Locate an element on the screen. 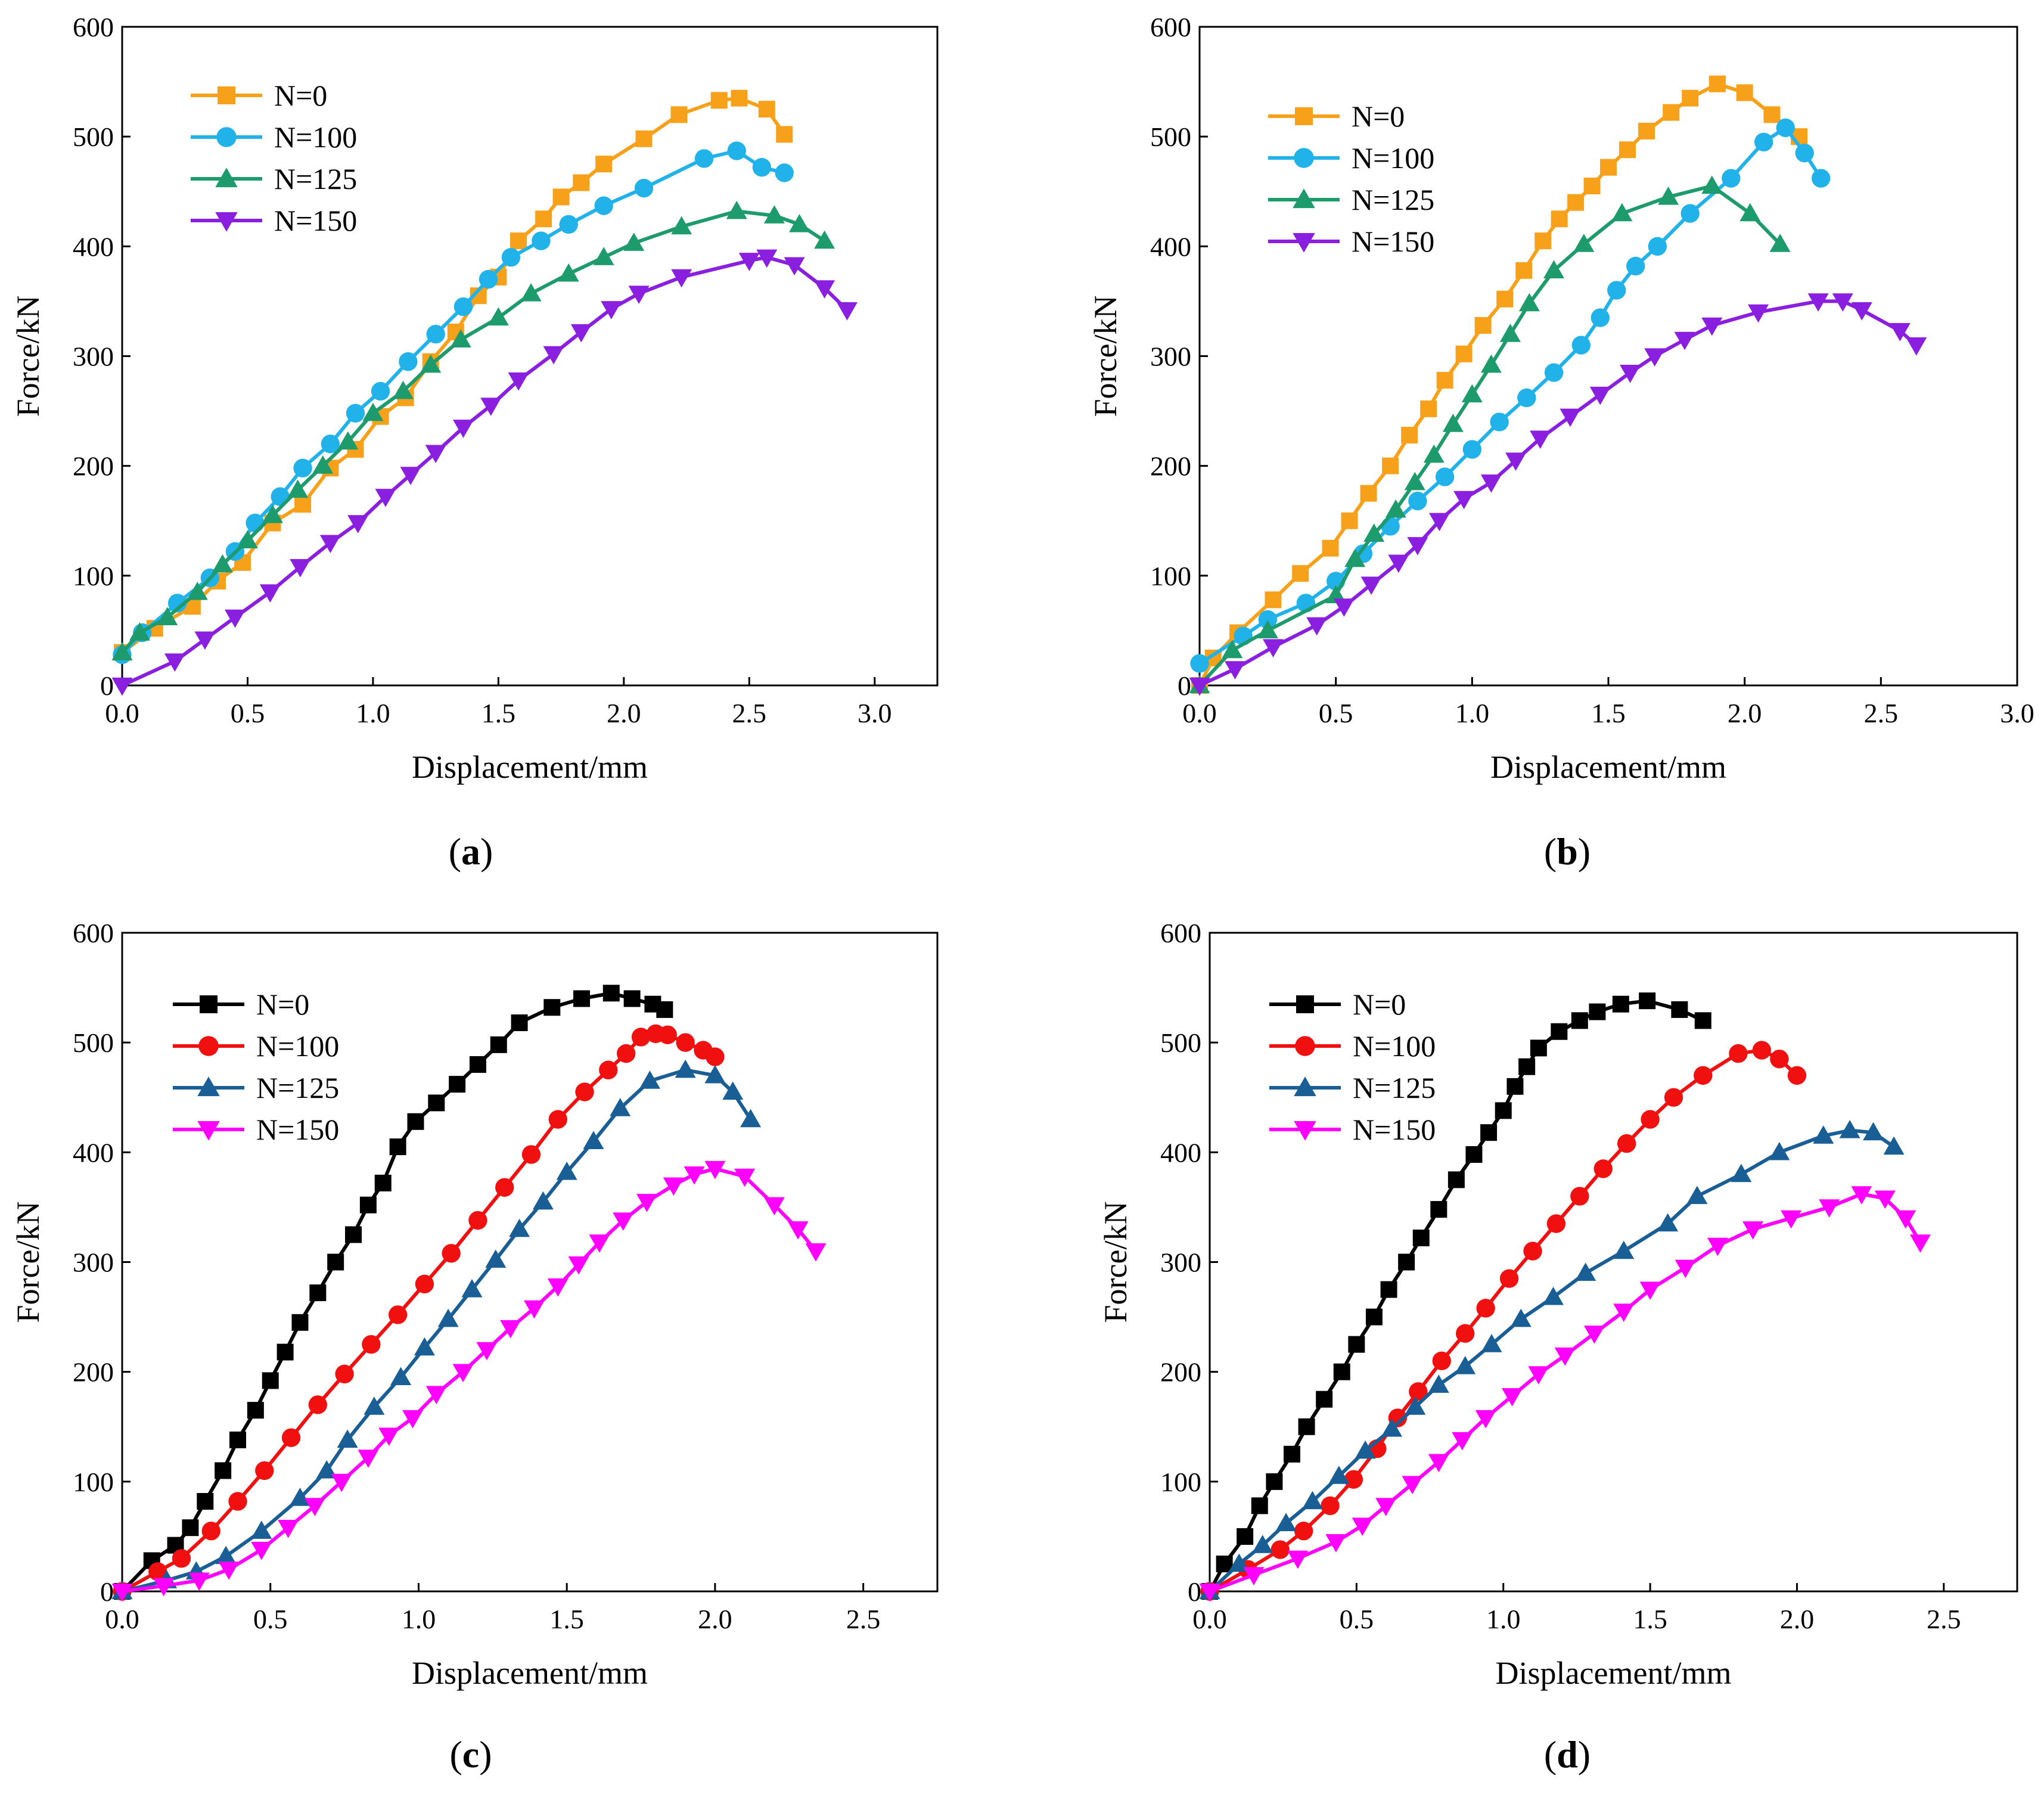  series-N=125 is located at coordinates (437, 1329).